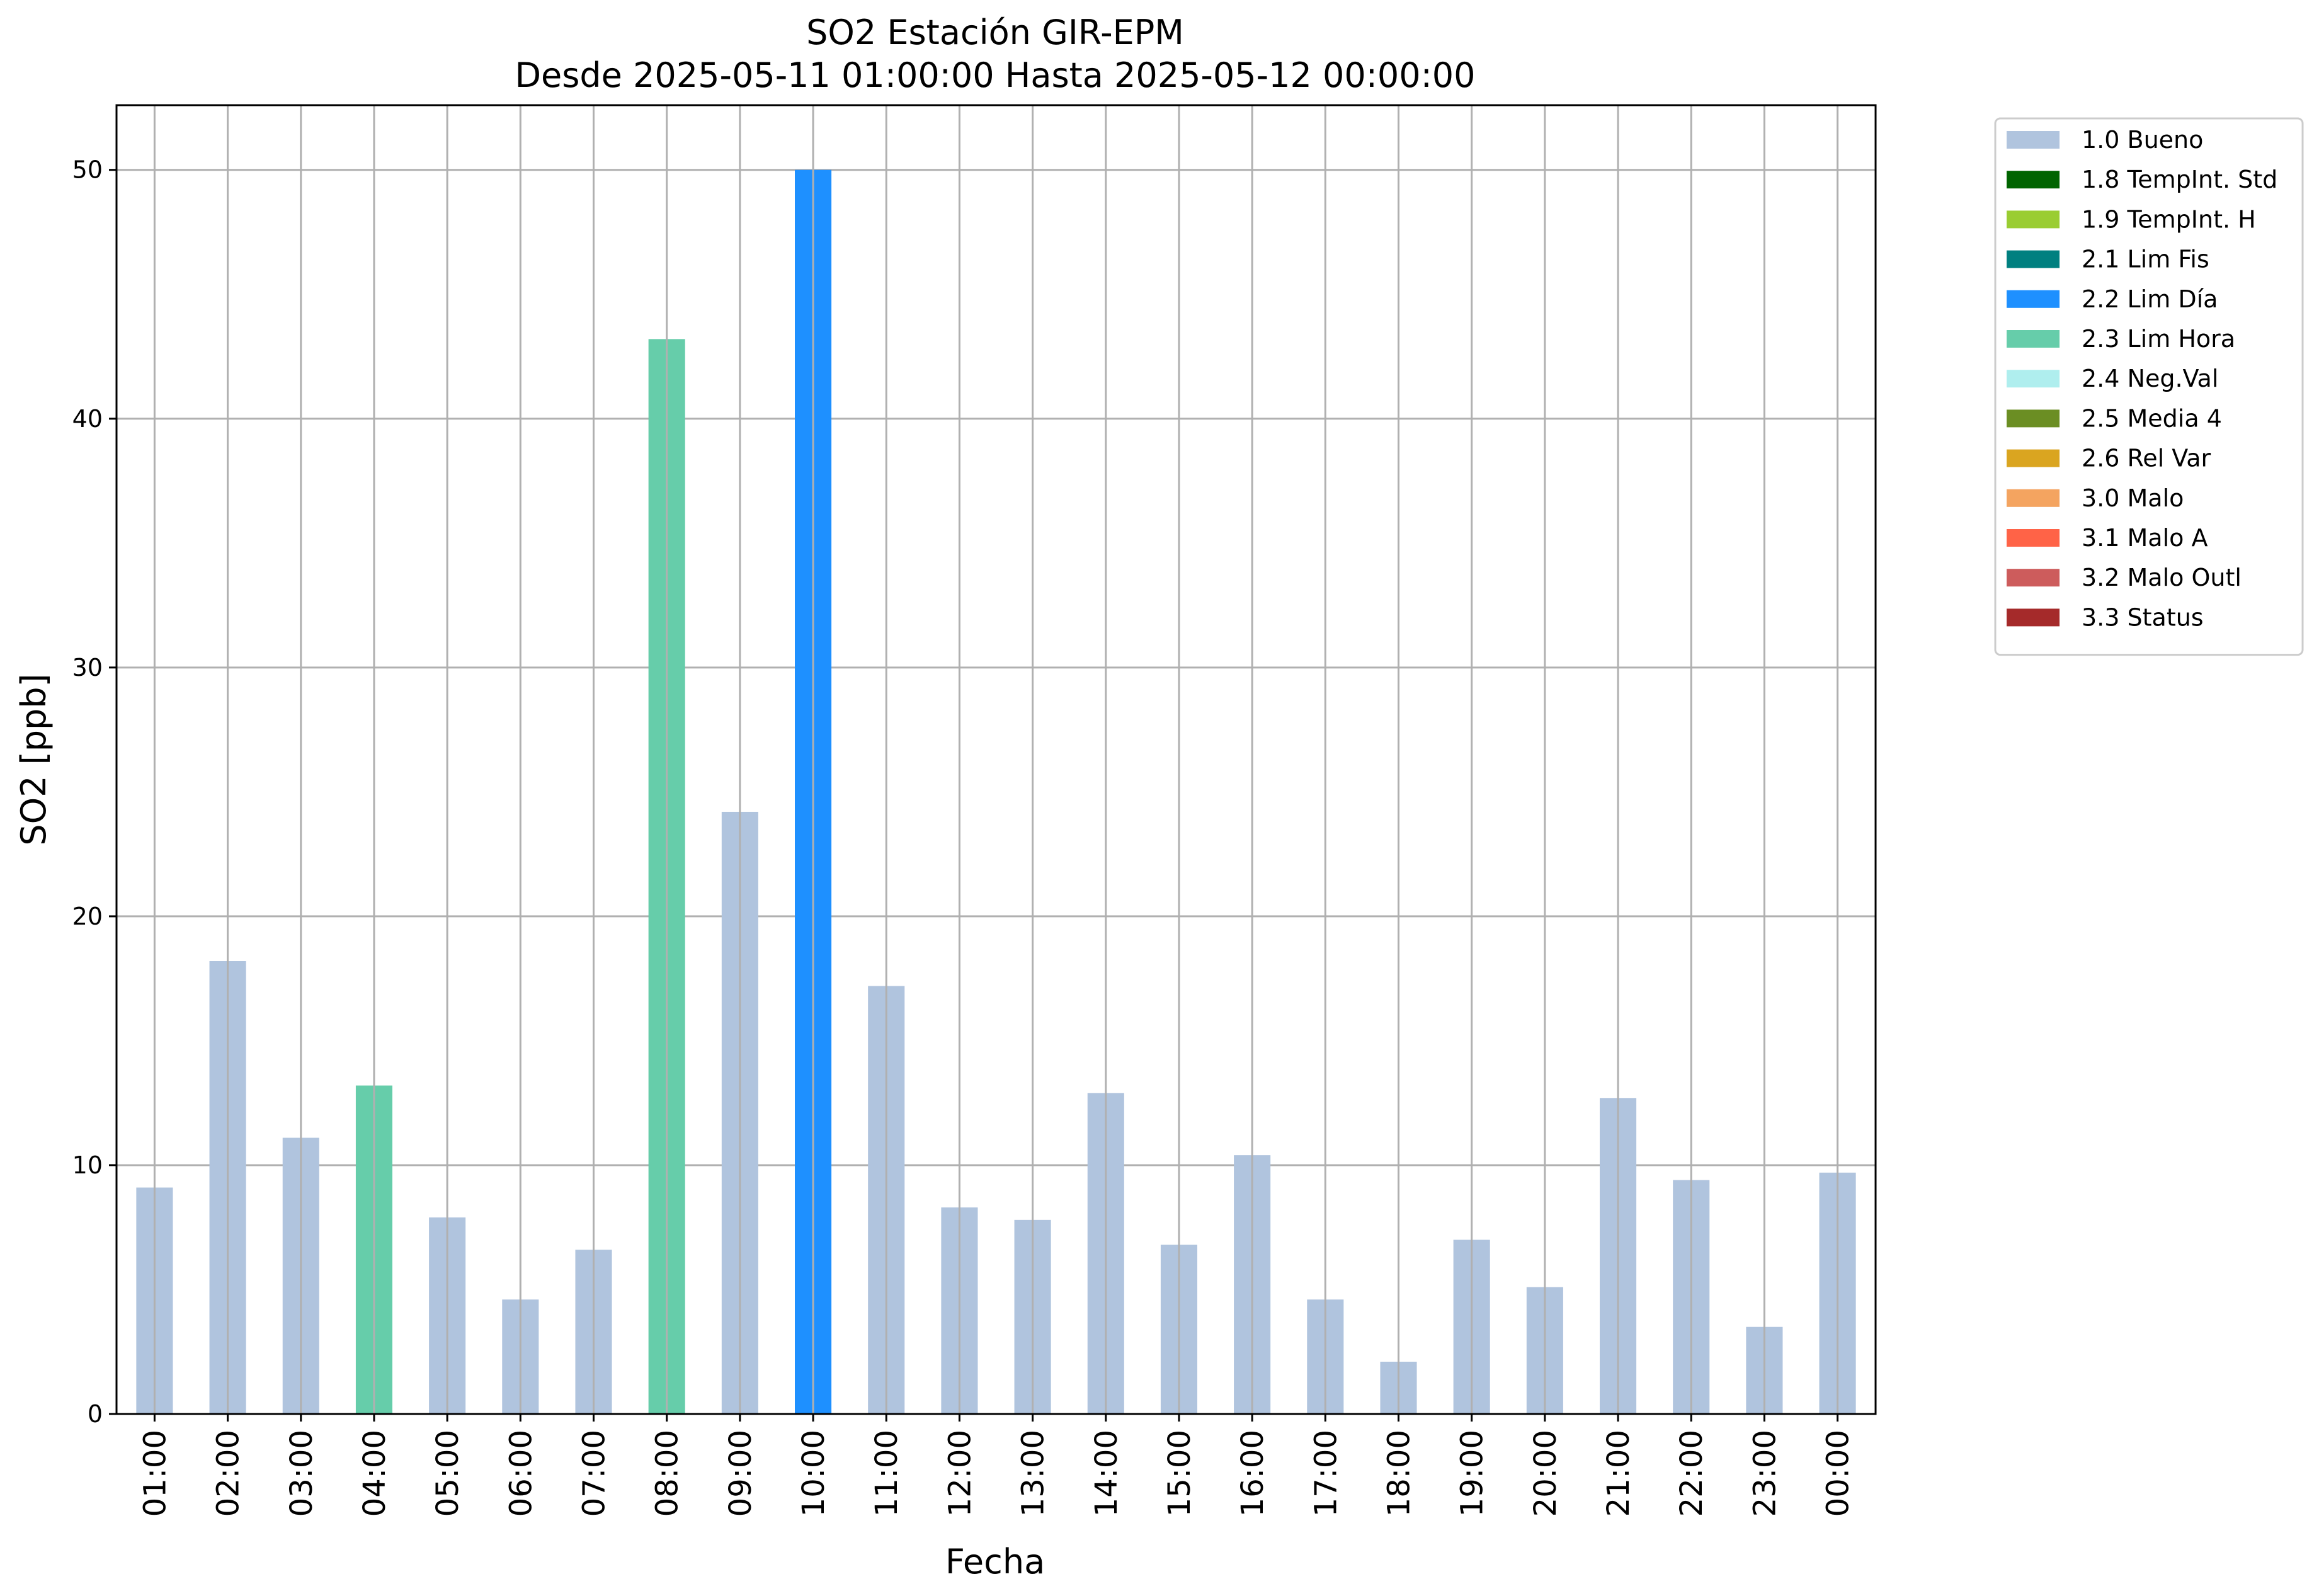  I want to click on legend-box, so click(2149, 386).